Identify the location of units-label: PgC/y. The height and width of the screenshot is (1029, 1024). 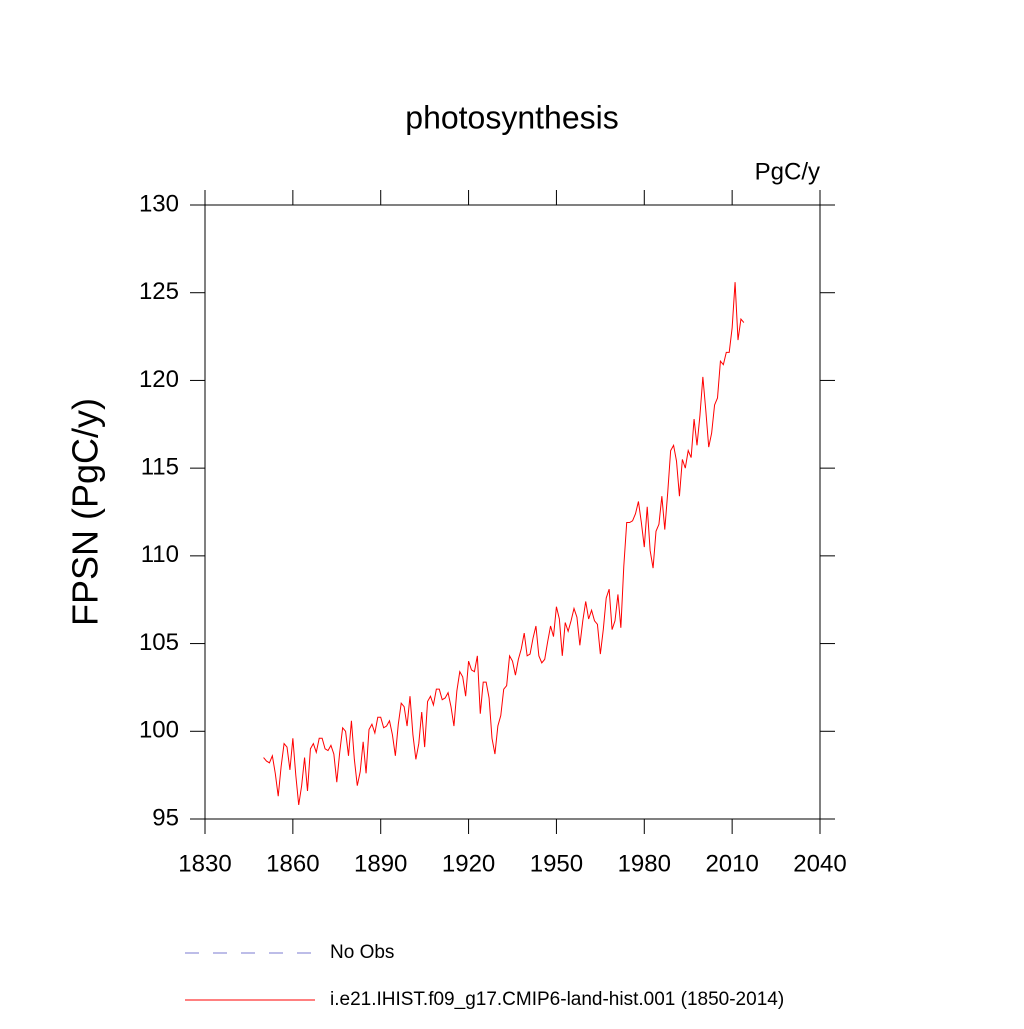
(787, 171).